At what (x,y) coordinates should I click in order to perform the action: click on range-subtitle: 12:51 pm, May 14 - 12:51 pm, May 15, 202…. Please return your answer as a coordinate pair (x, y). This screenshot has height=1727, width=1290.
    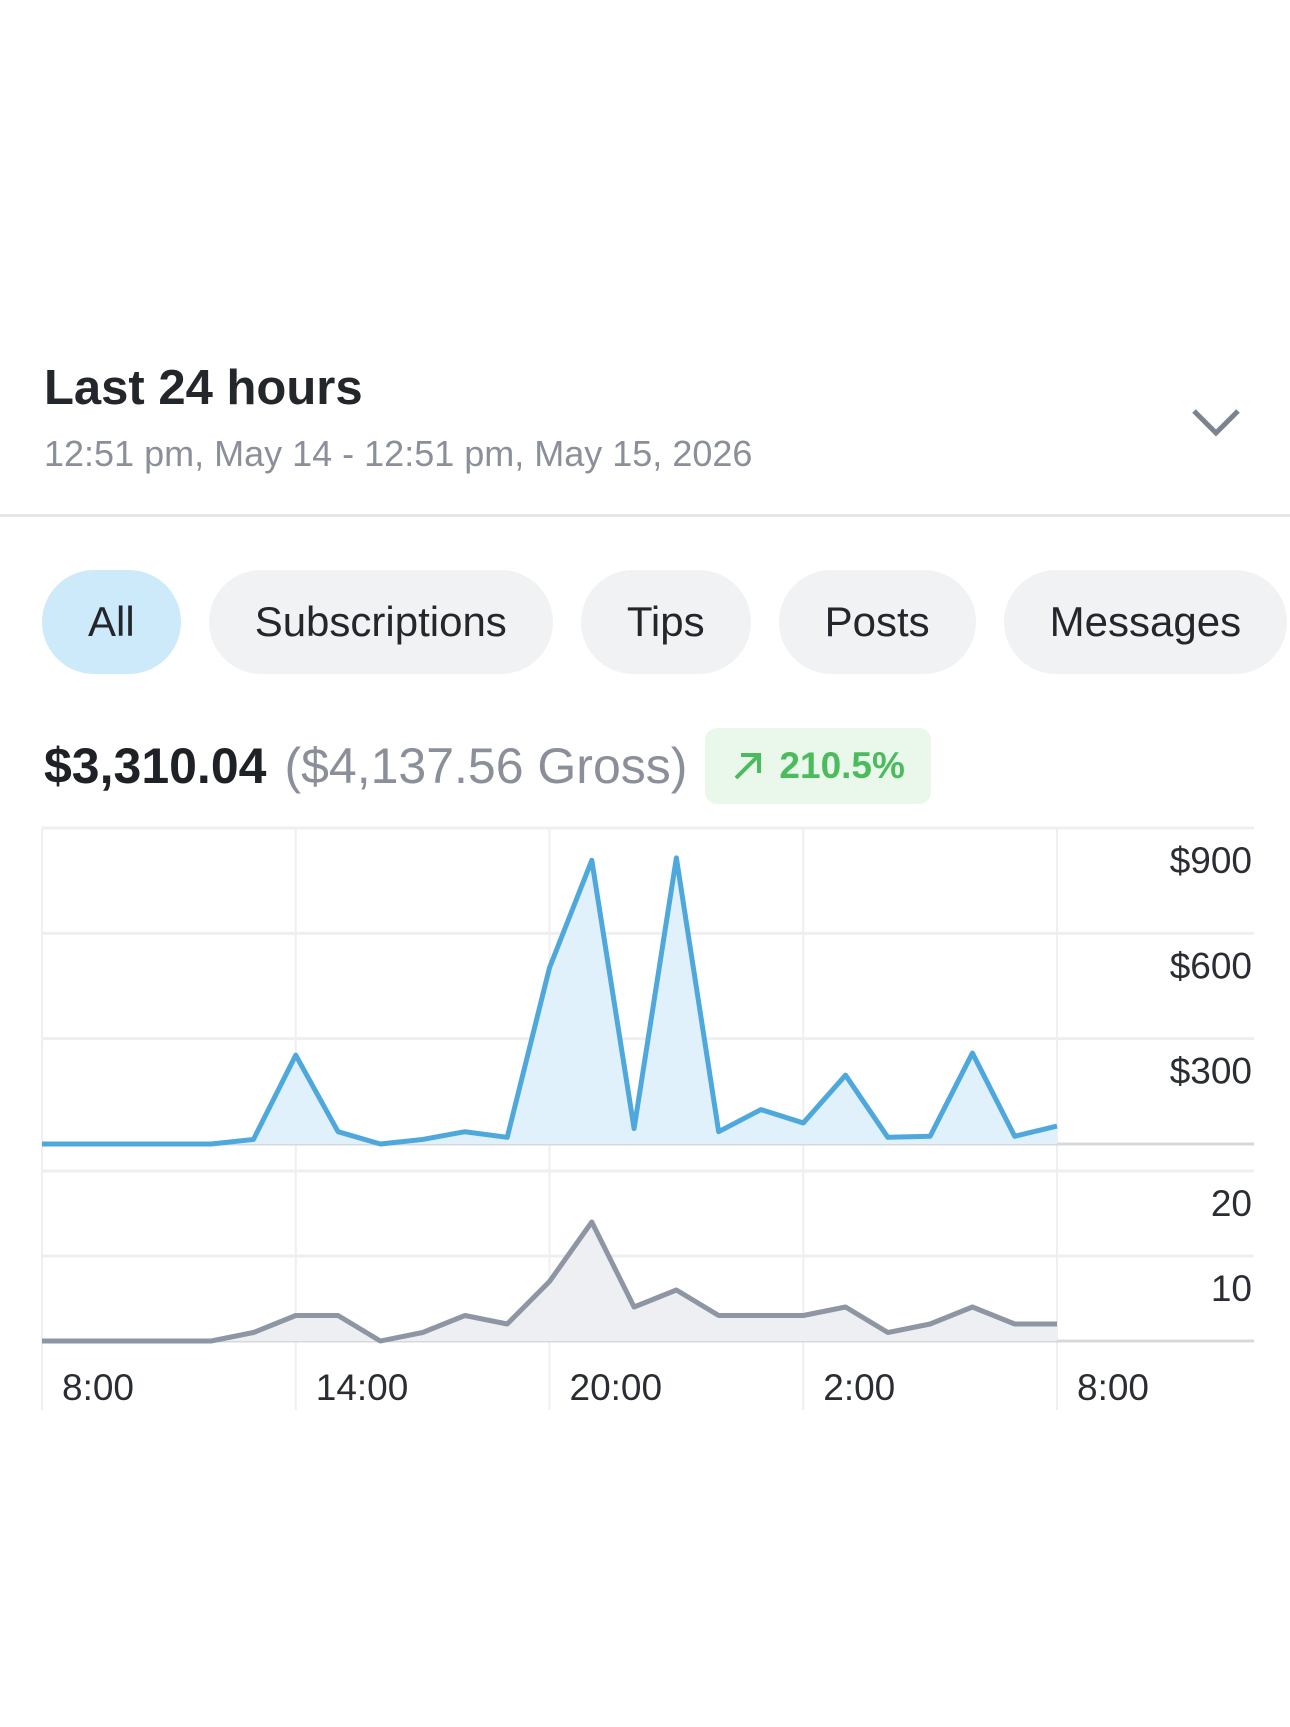
    Looking at the image, I should click on (398, 453).